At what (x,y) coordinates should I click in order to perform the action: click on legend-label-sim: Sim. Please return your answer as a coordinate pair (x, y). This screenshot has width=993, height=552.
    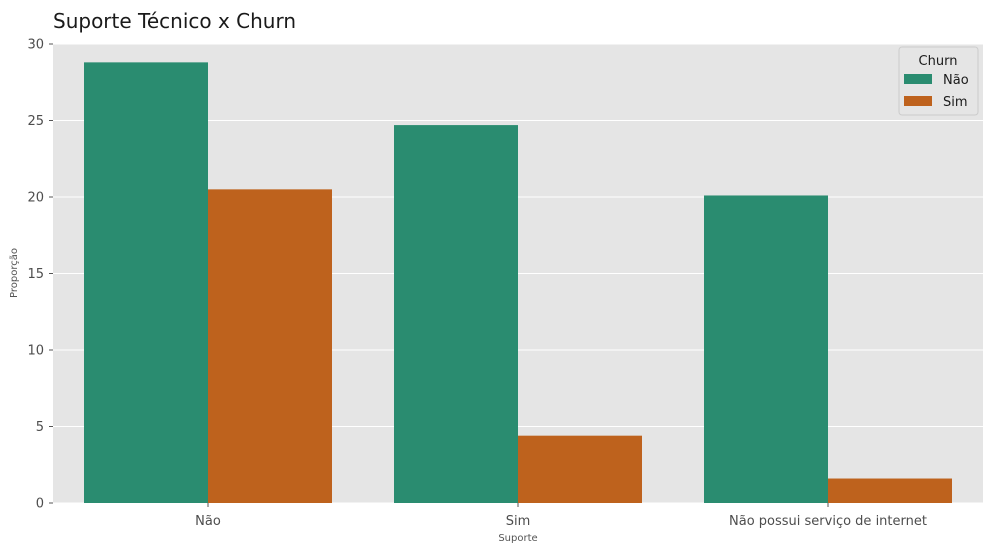
    Looking at the image, I should click on (955, 102).